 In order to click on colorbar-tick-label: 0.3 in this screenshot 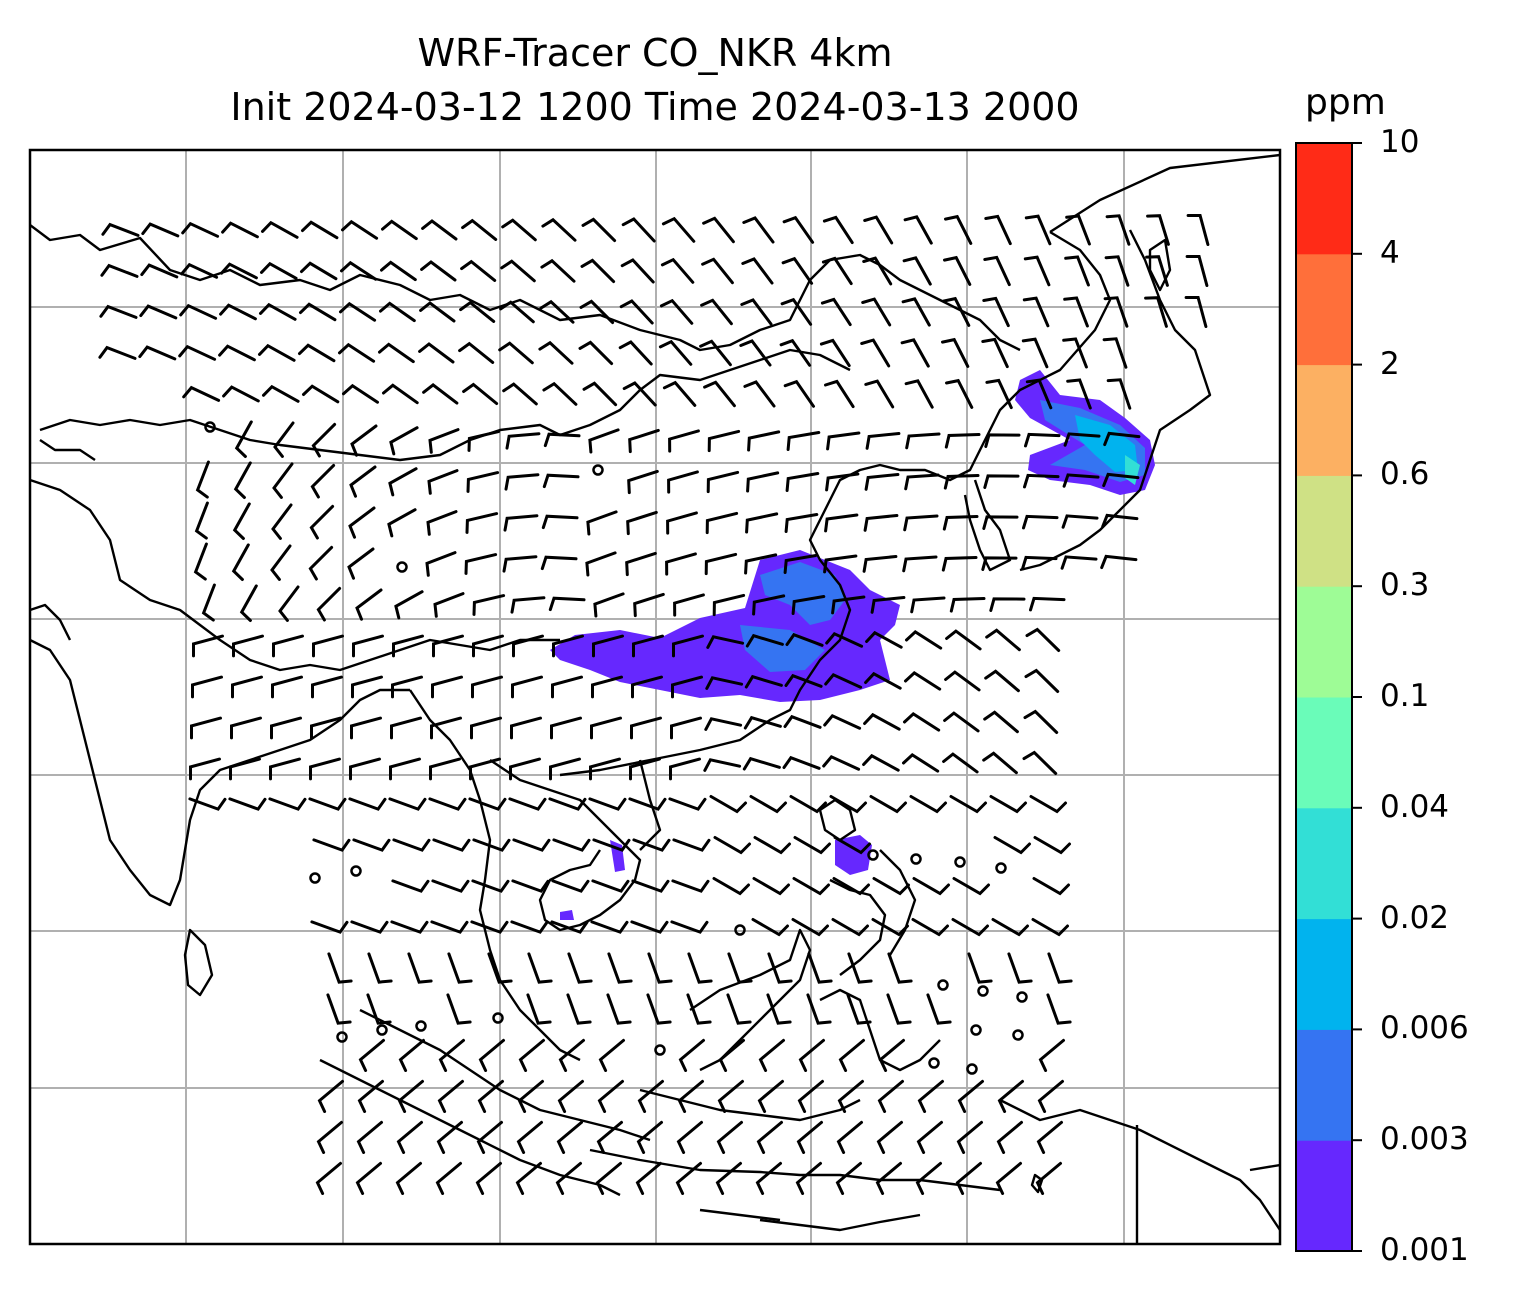, I will do `click(1405, 585)`.